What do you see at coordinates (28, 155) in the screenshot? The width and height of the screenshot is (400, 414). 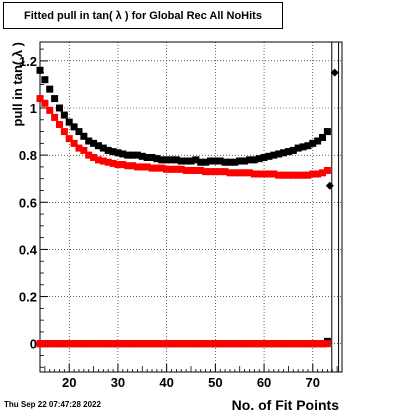 I see `y-tick-label: 0.8` at bounding box center [28, 155].